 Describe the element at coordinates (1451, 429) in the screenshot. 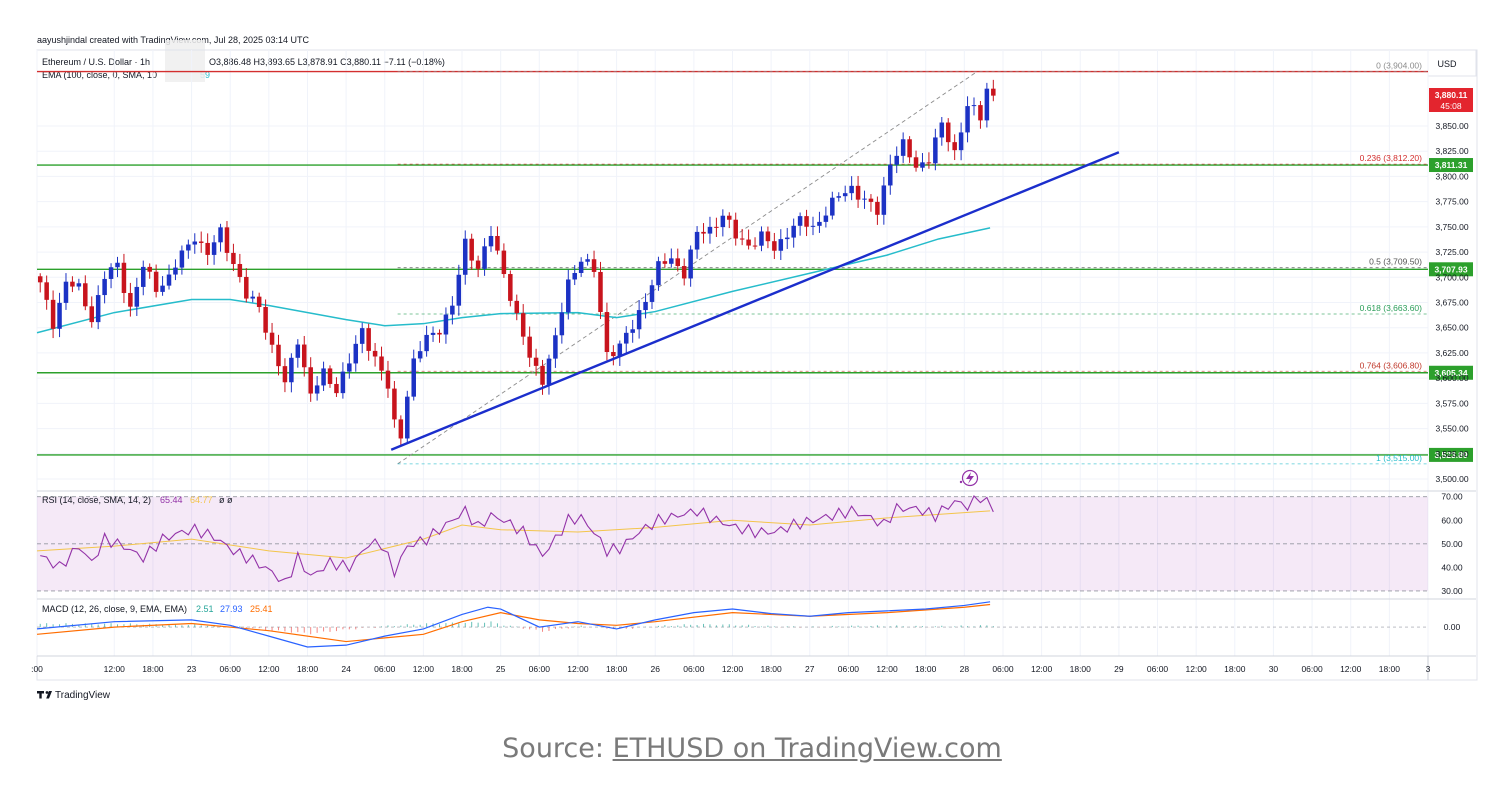

I see `price-tick-label: 3,550.00` at that location.